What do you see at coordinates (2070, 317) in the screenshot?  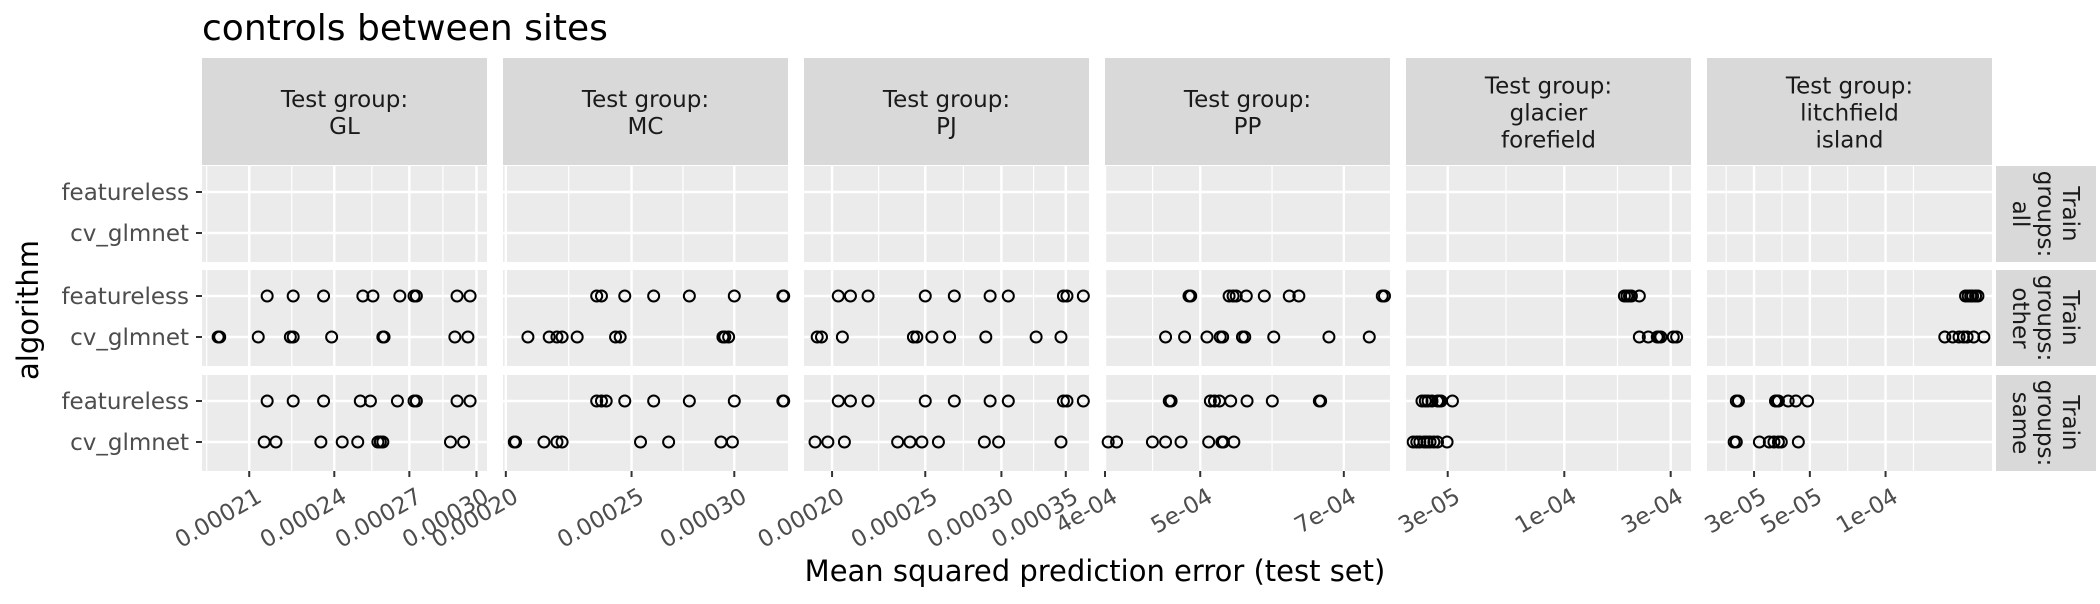 I see `strip-label-line: Train` at bounding box center [2070, 317].